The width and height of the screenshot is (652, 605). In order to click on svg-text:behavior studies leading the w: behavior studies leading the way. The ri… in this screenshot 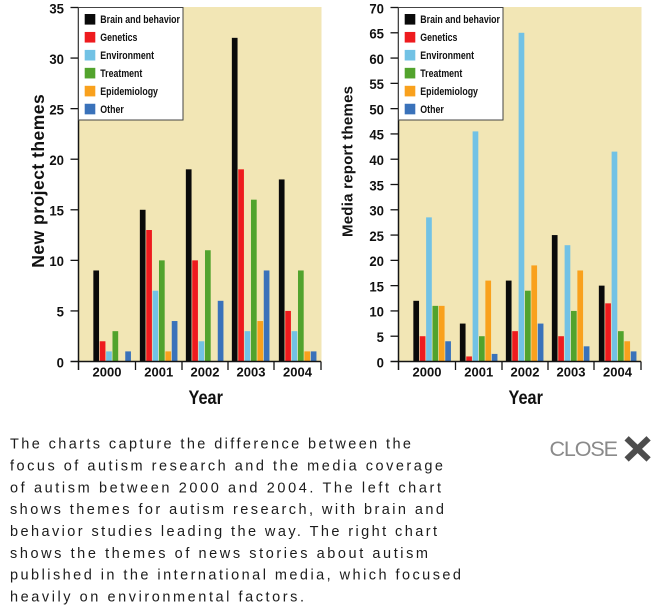, I will do `click(223, 532)`.